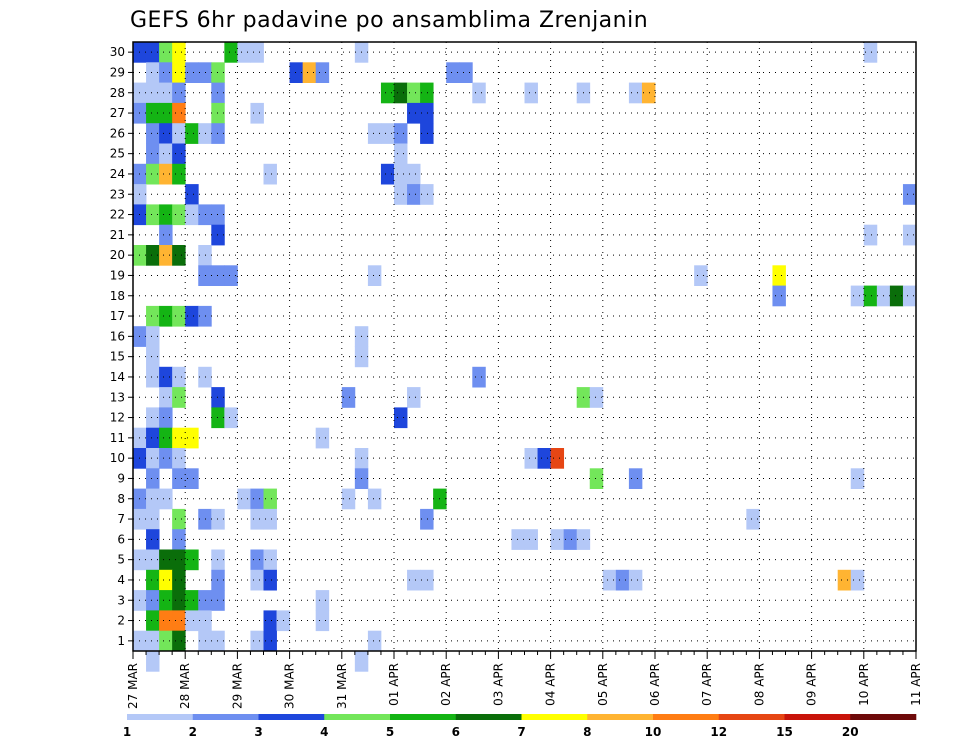 The width and height of the screenshot is (960, 742). I want to click on y-tick-label: 4, so click(121, 580).